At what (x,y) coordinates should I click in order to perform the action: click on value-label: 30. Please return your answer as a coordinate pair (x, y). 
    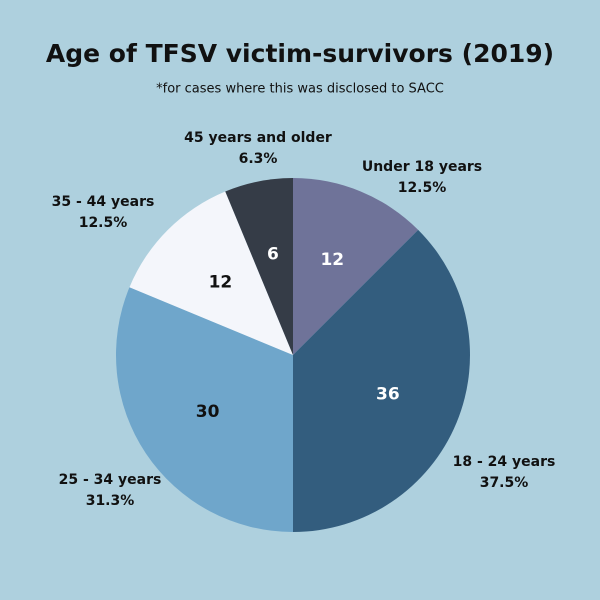
    Looking at the image, I should click on (208, 412).